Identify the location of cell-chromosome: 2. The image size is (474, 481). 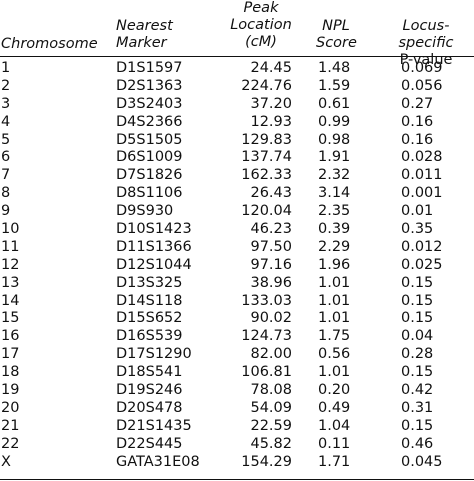
(6, 85).